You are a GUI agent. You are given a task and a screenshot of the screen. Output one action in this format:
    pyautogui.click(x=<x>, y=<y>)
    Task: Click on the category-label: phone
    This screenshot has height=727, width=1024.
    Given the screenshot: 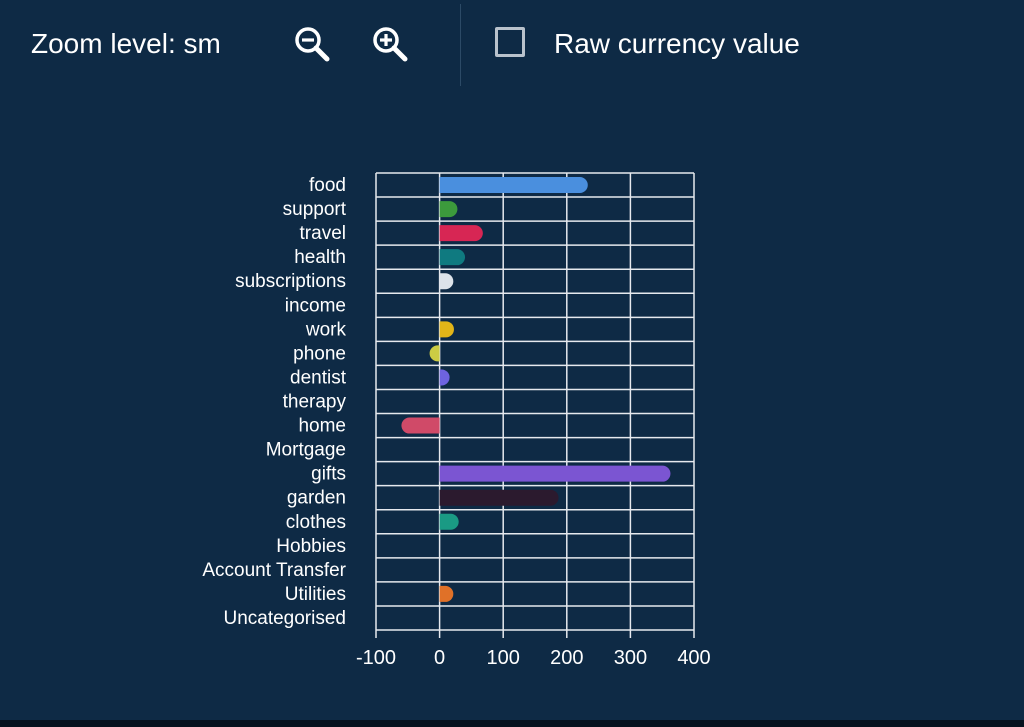 What is the action you would take?
    pyautogui.click(x=319, y=353)
    